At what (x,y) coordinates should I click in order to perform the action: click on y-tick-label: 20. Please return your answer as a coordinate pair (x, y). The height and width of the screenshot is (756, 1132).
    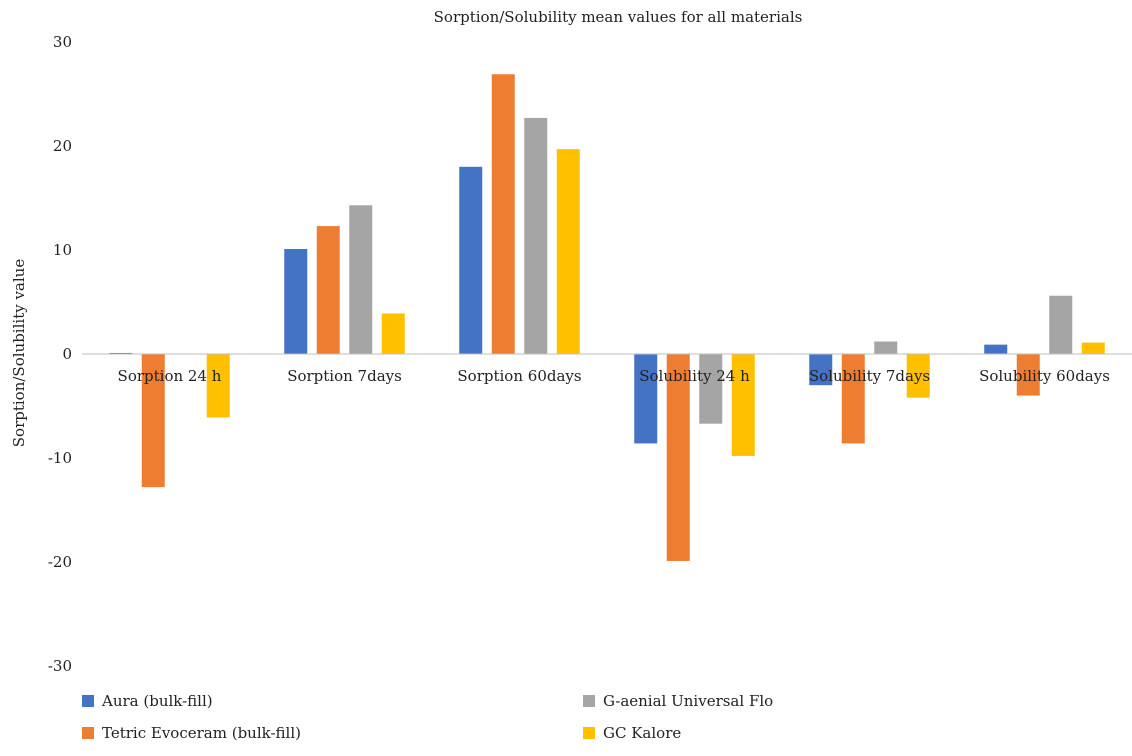
    Looking at the image, I should click on (62, 146).